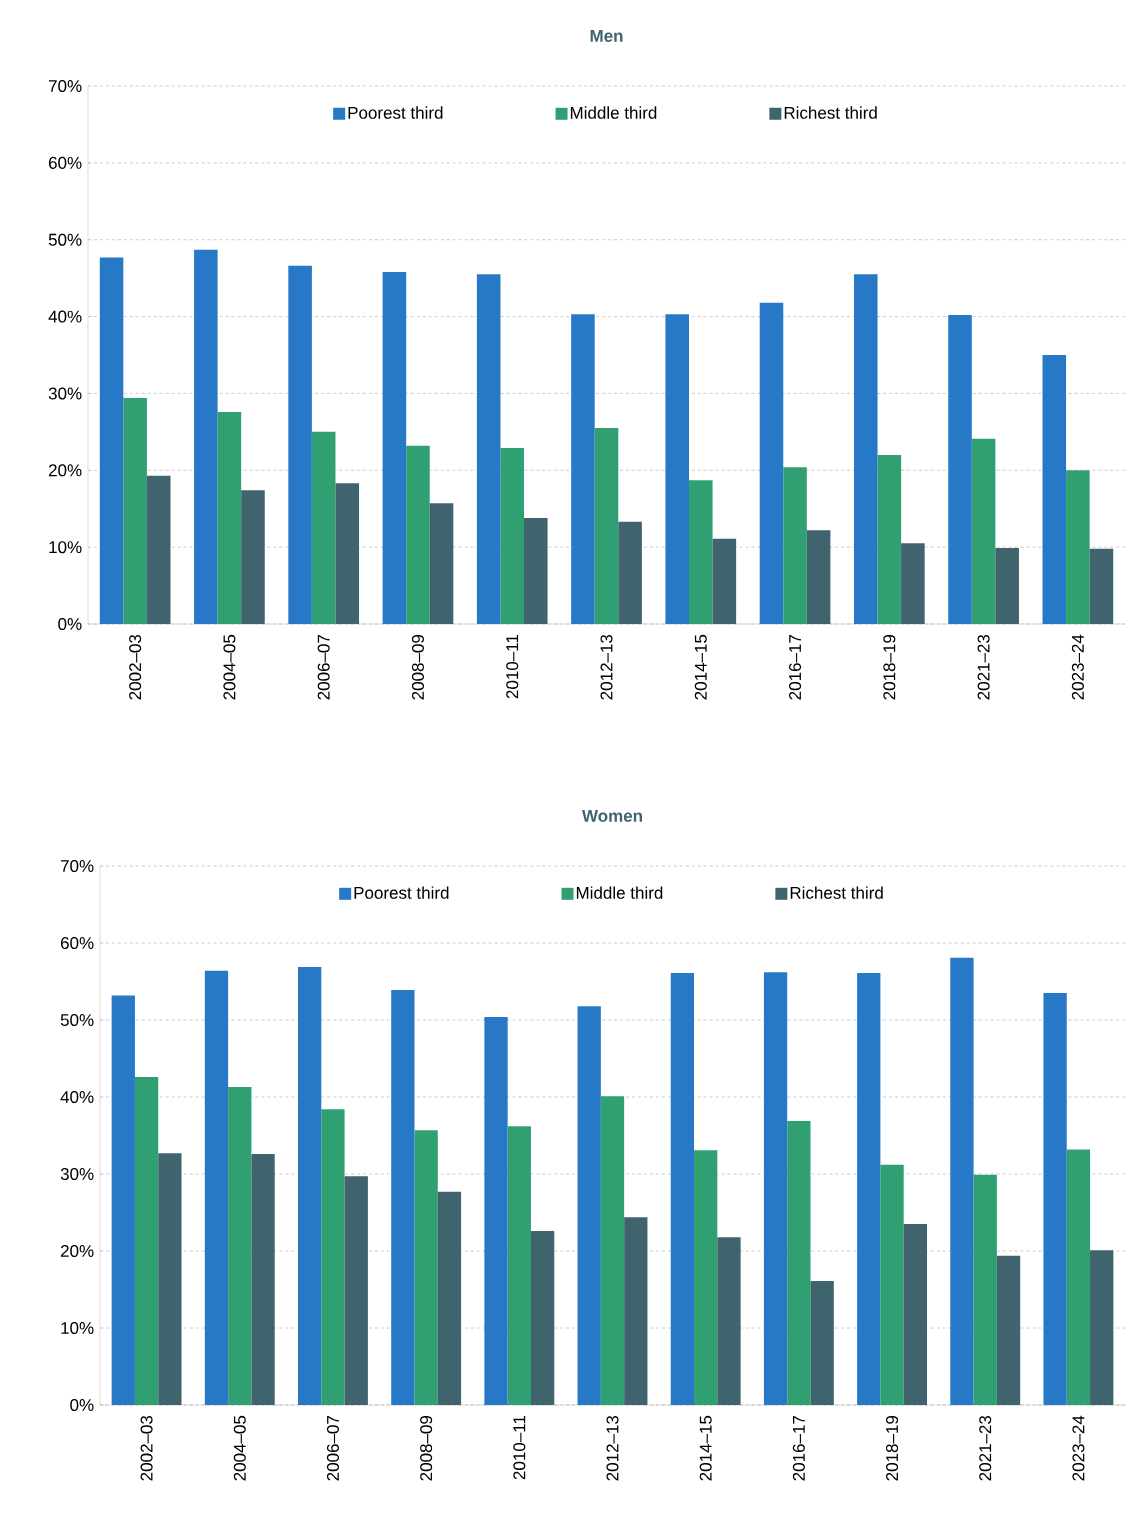 The height and width of the screenshot is (1523, 1125). I want to click on y-tick-label: 20%, so click(77, 1251).